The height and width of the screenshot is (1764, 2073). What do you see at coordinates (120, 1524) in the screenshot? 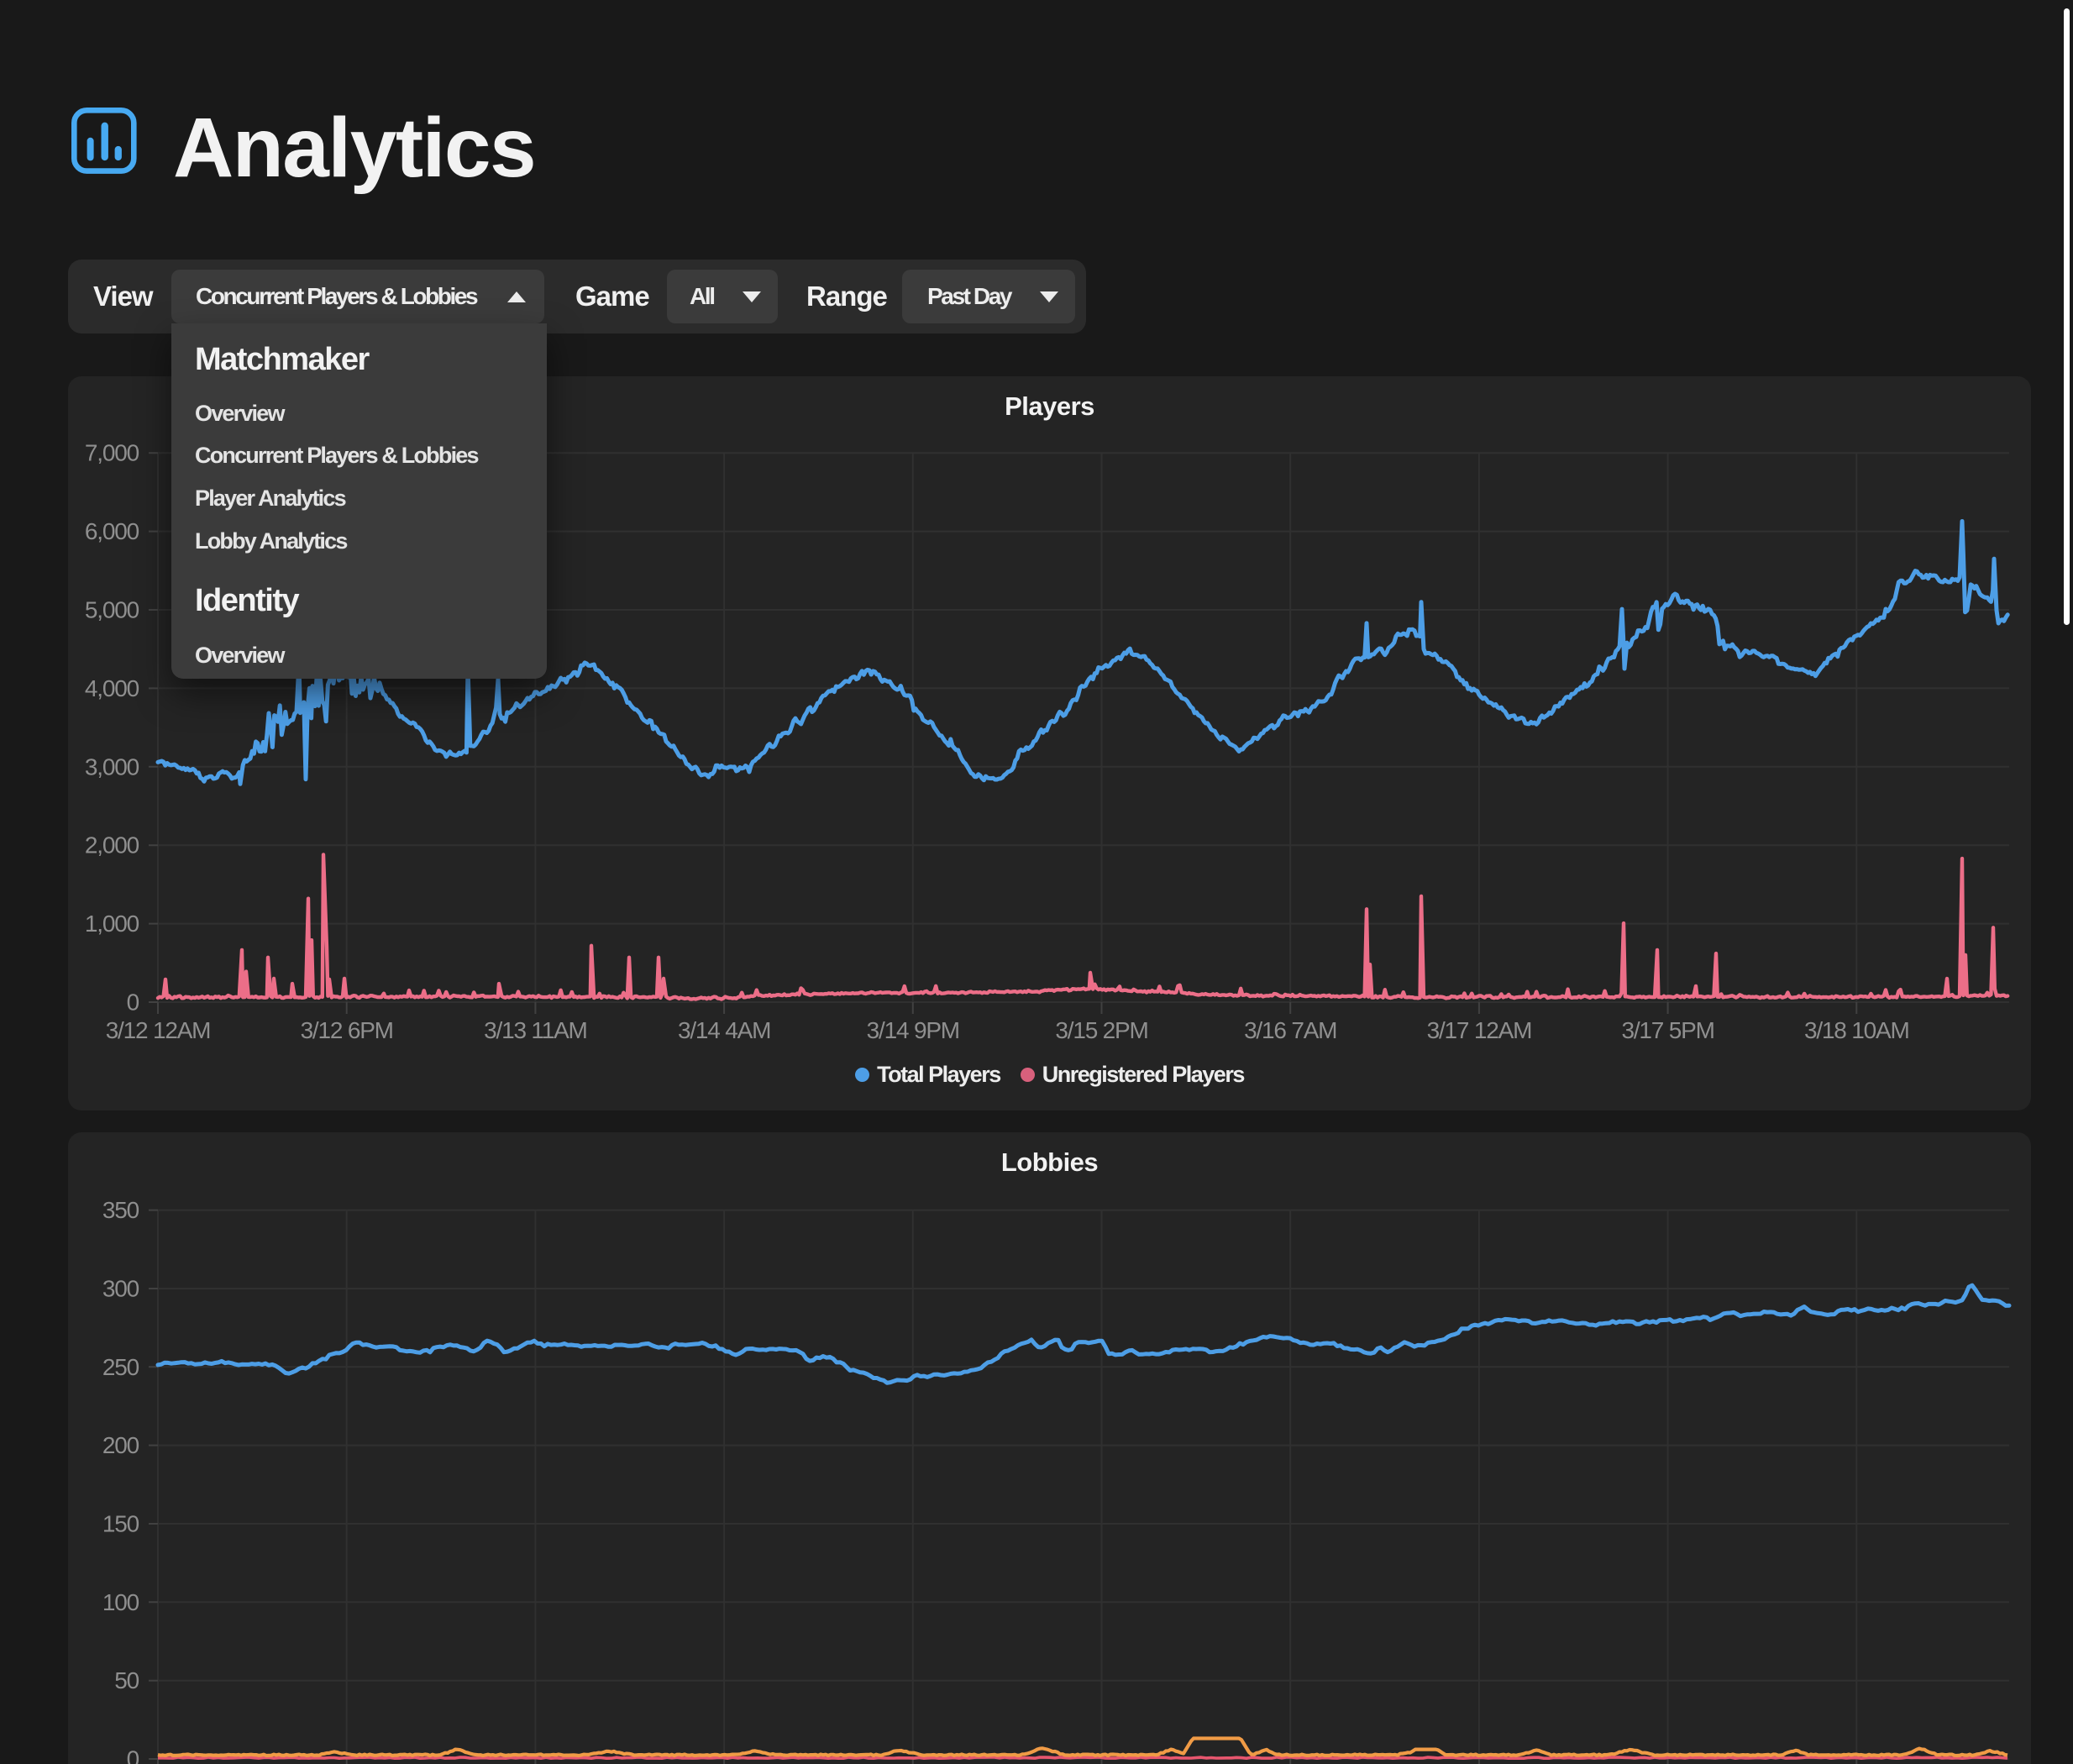
I see `svg-text: 150` at bounding box center [120, 1524].